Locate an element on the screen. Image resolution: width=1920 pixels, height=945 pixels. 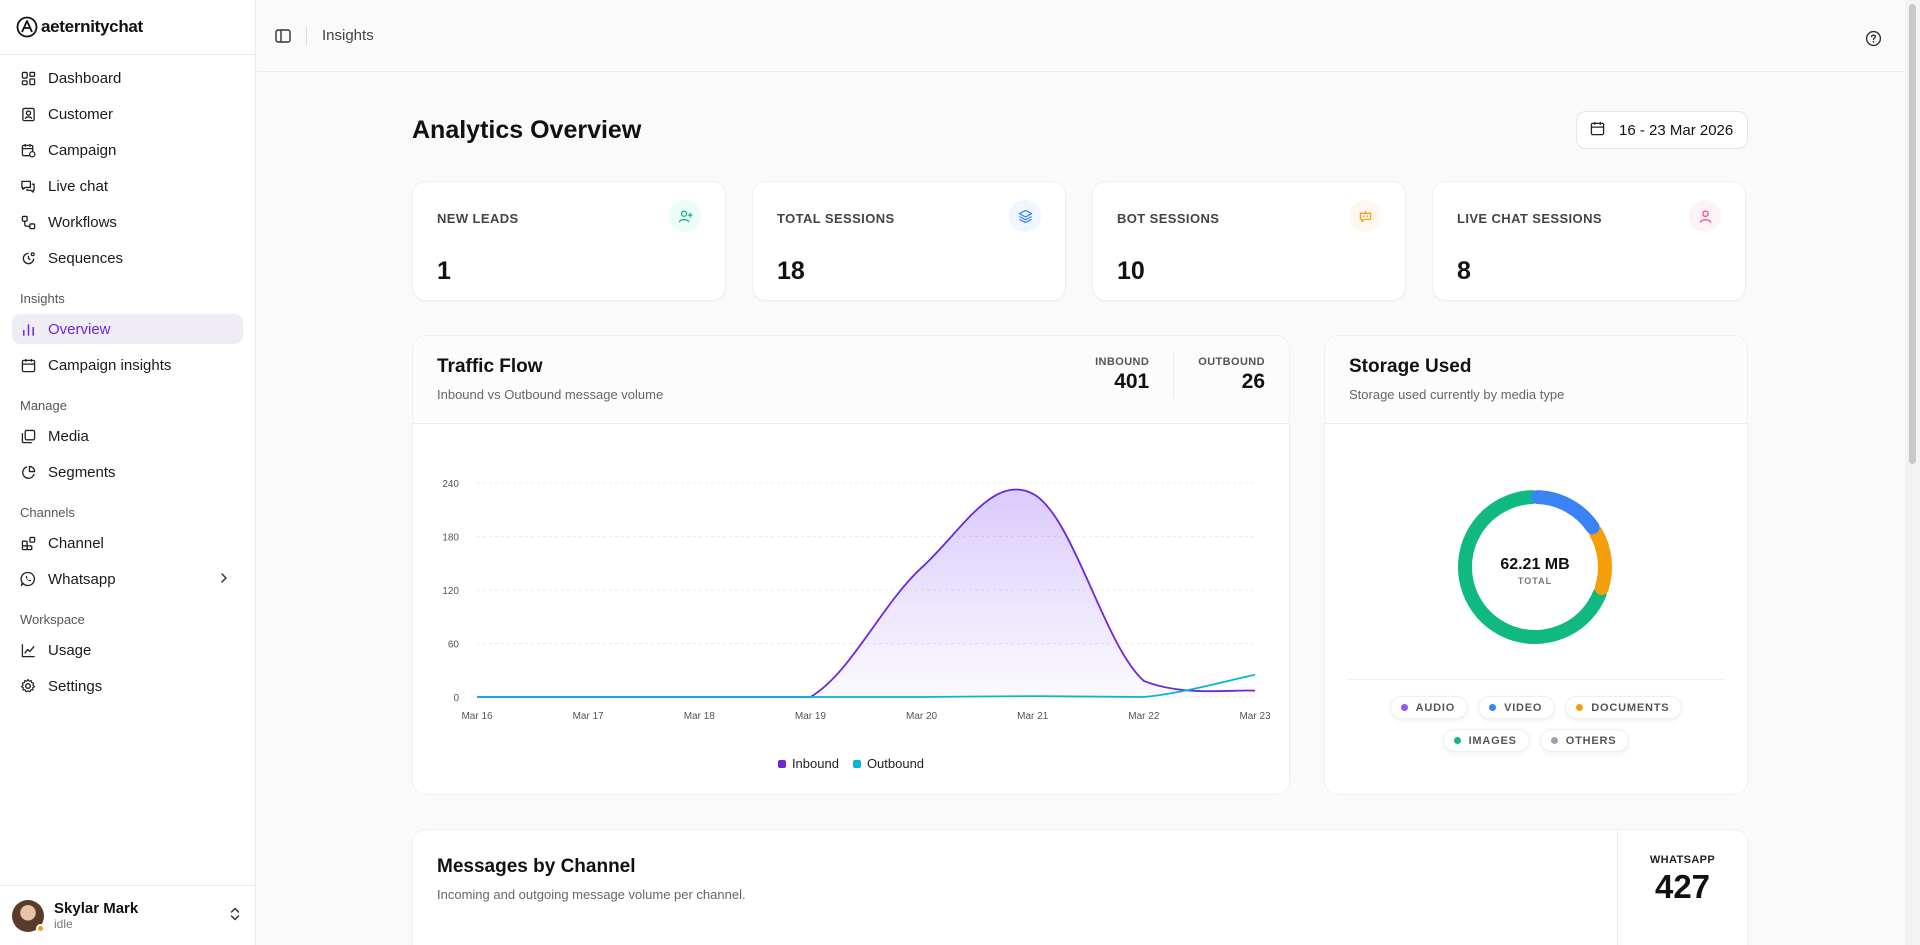
brand-logo-icon is located at coordinates (27, 27).